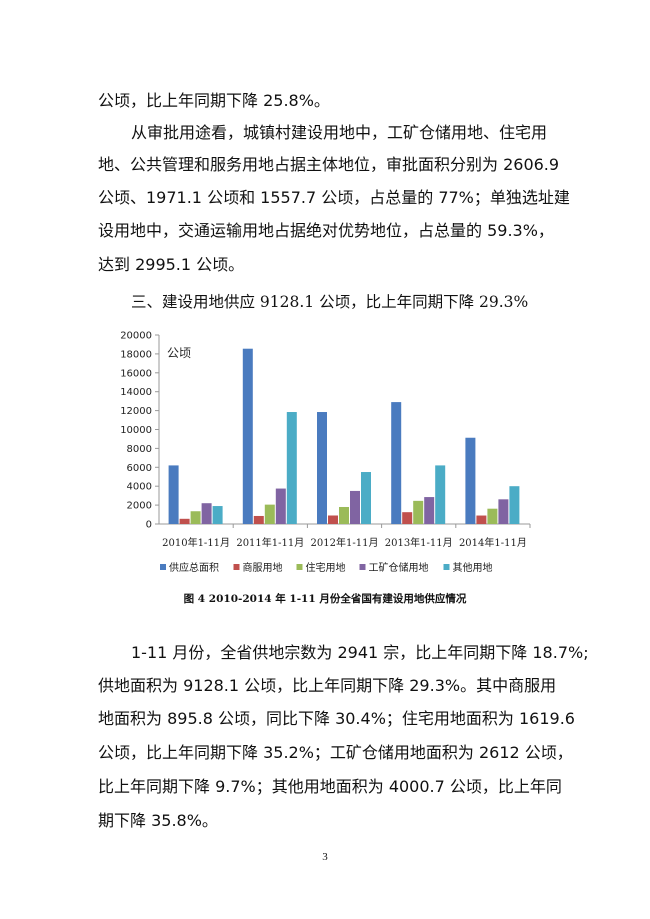  I want to click on legend-label: 供应总面积, so click(194, 567).